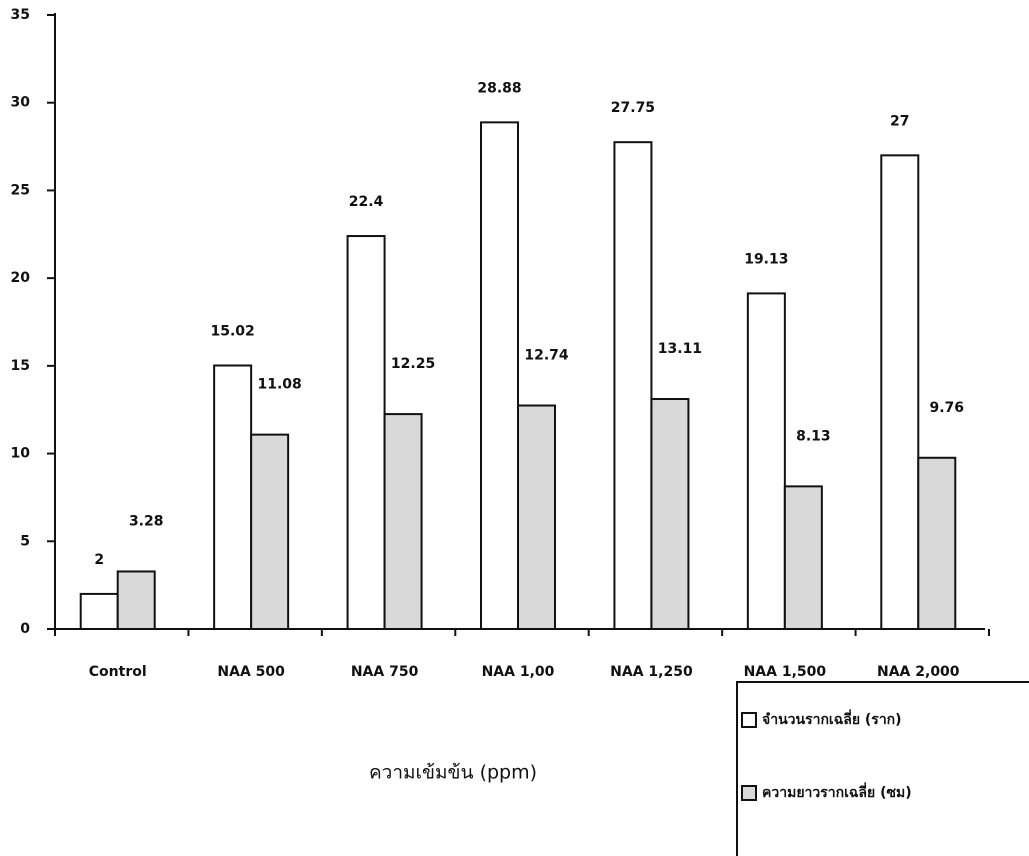  What do you see at coordinates (413, 364) in the screenshot?
I see `value-label: 12.25` at bounding box center [413, 364].